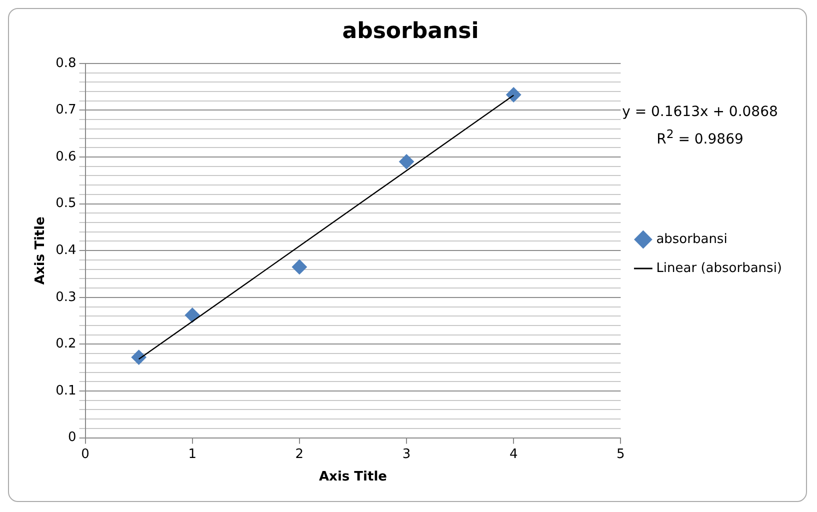 Image resolution: width=817 pixels, height=512 pixels. Describe the element at coordinates (700, 112) in the screenshot. I see `text: y = 0.1613x + 0.0868` at that location.